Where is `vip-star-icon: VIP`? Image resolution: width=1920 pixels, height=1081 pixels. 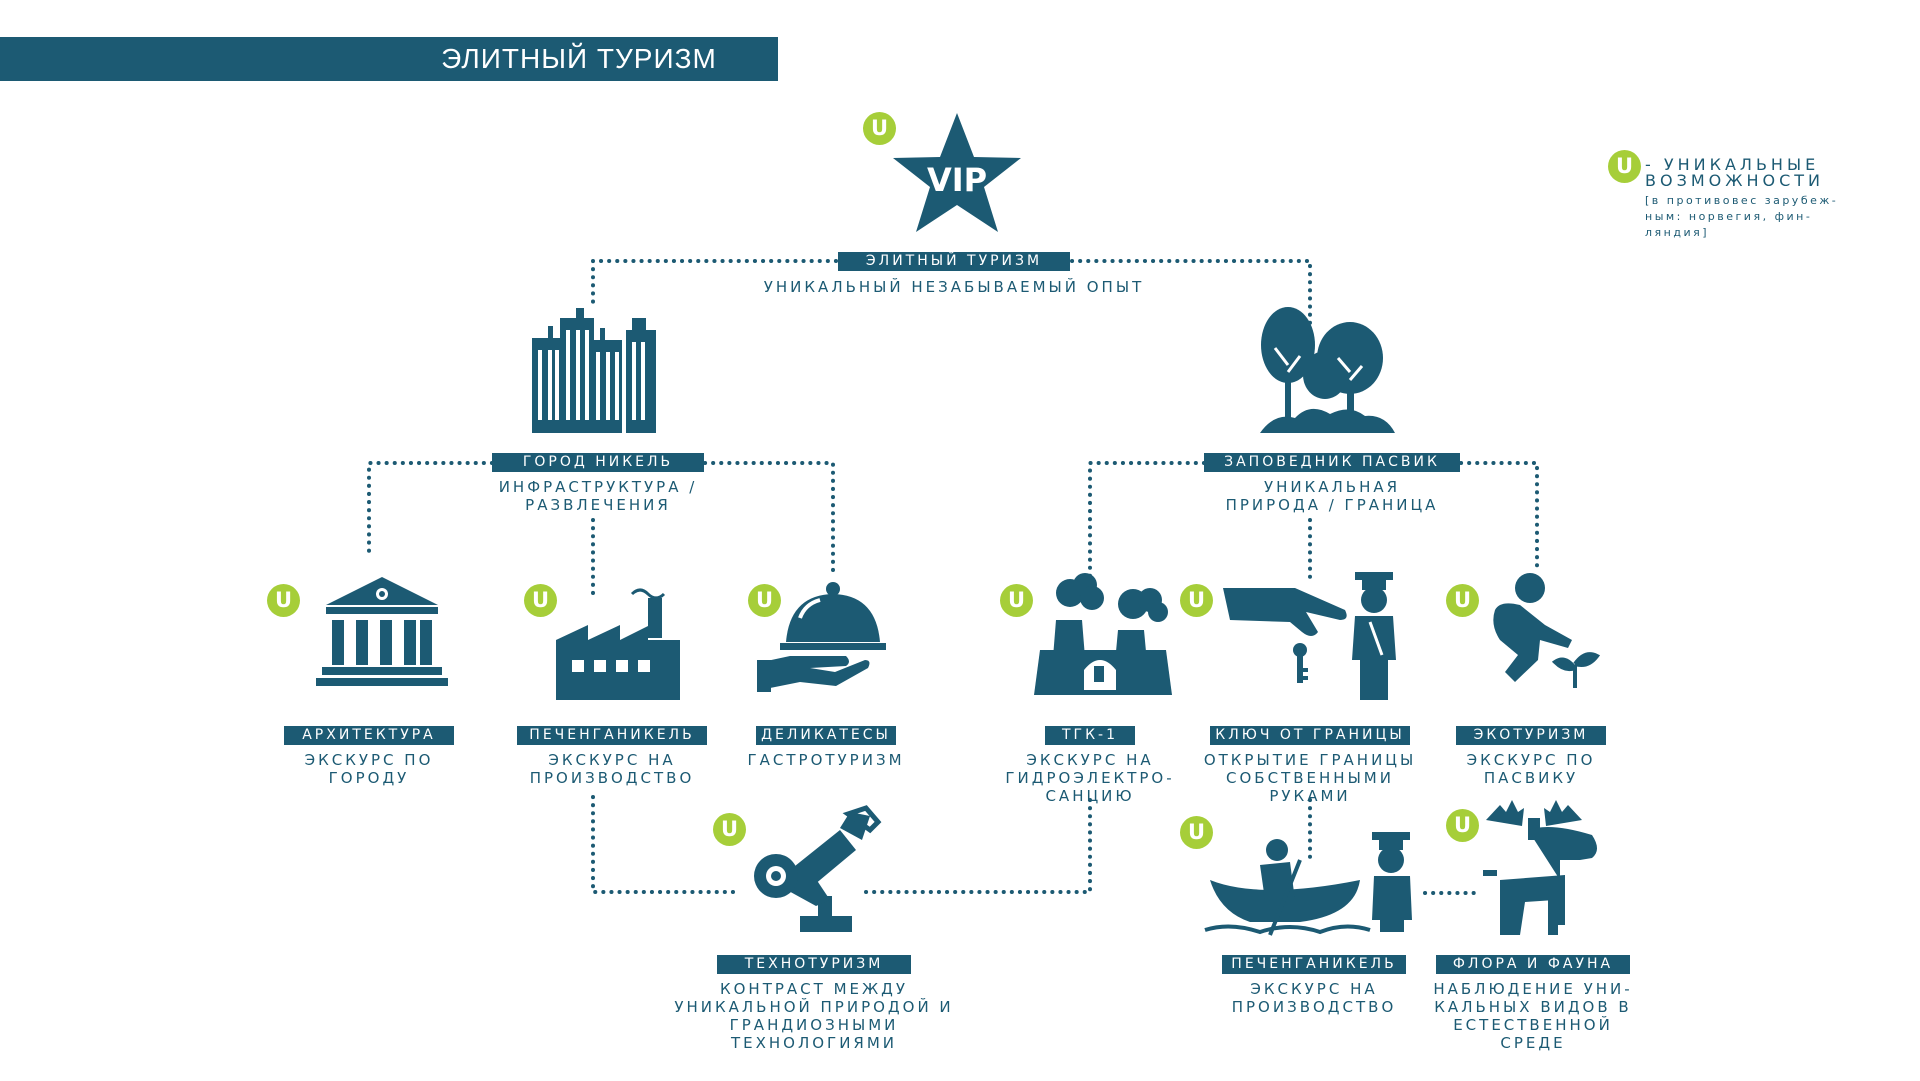
vip-star-icon: VIP is located at coordinates (957, 172).